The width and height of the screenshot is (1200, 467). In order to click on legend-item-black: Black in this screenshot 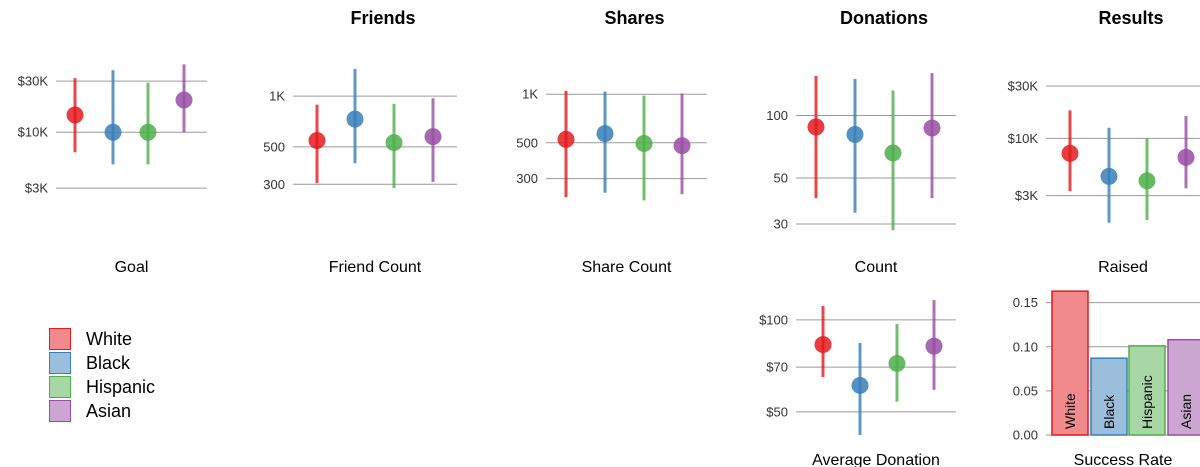, I will do `click(102, 363)`.